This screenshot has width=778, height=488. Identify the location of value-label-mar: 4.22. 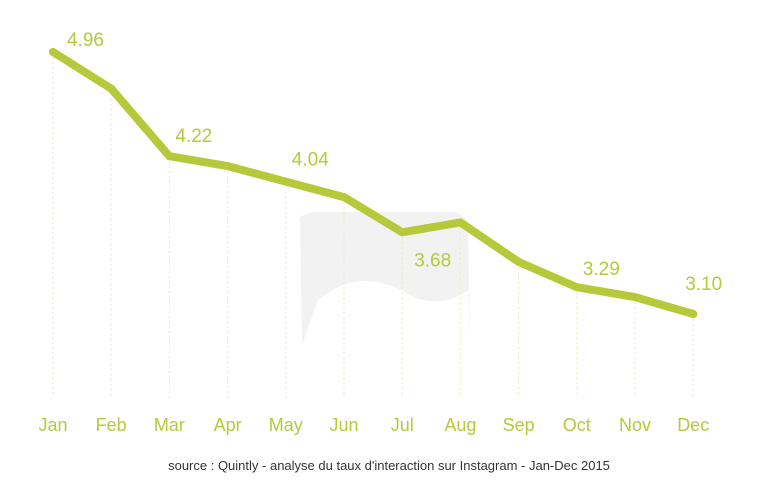
(193, 136).